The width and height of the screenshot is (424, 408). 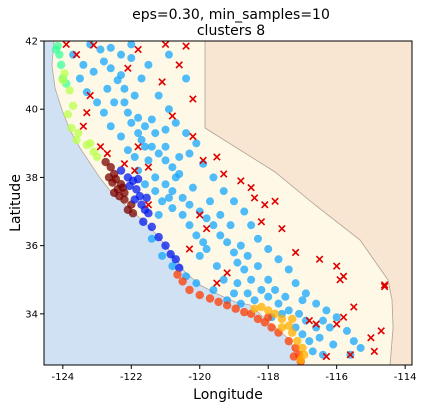 I want to click on x-tick-label: -118, so click(x=268, y=377).